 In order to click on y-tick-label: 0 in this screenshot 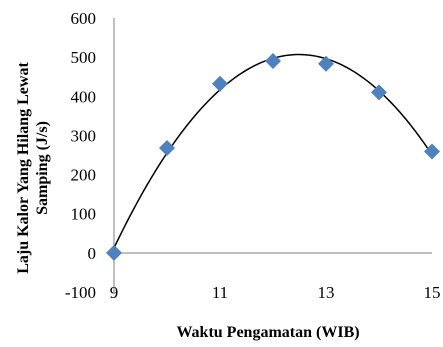, I will do `click(92, 253)`.